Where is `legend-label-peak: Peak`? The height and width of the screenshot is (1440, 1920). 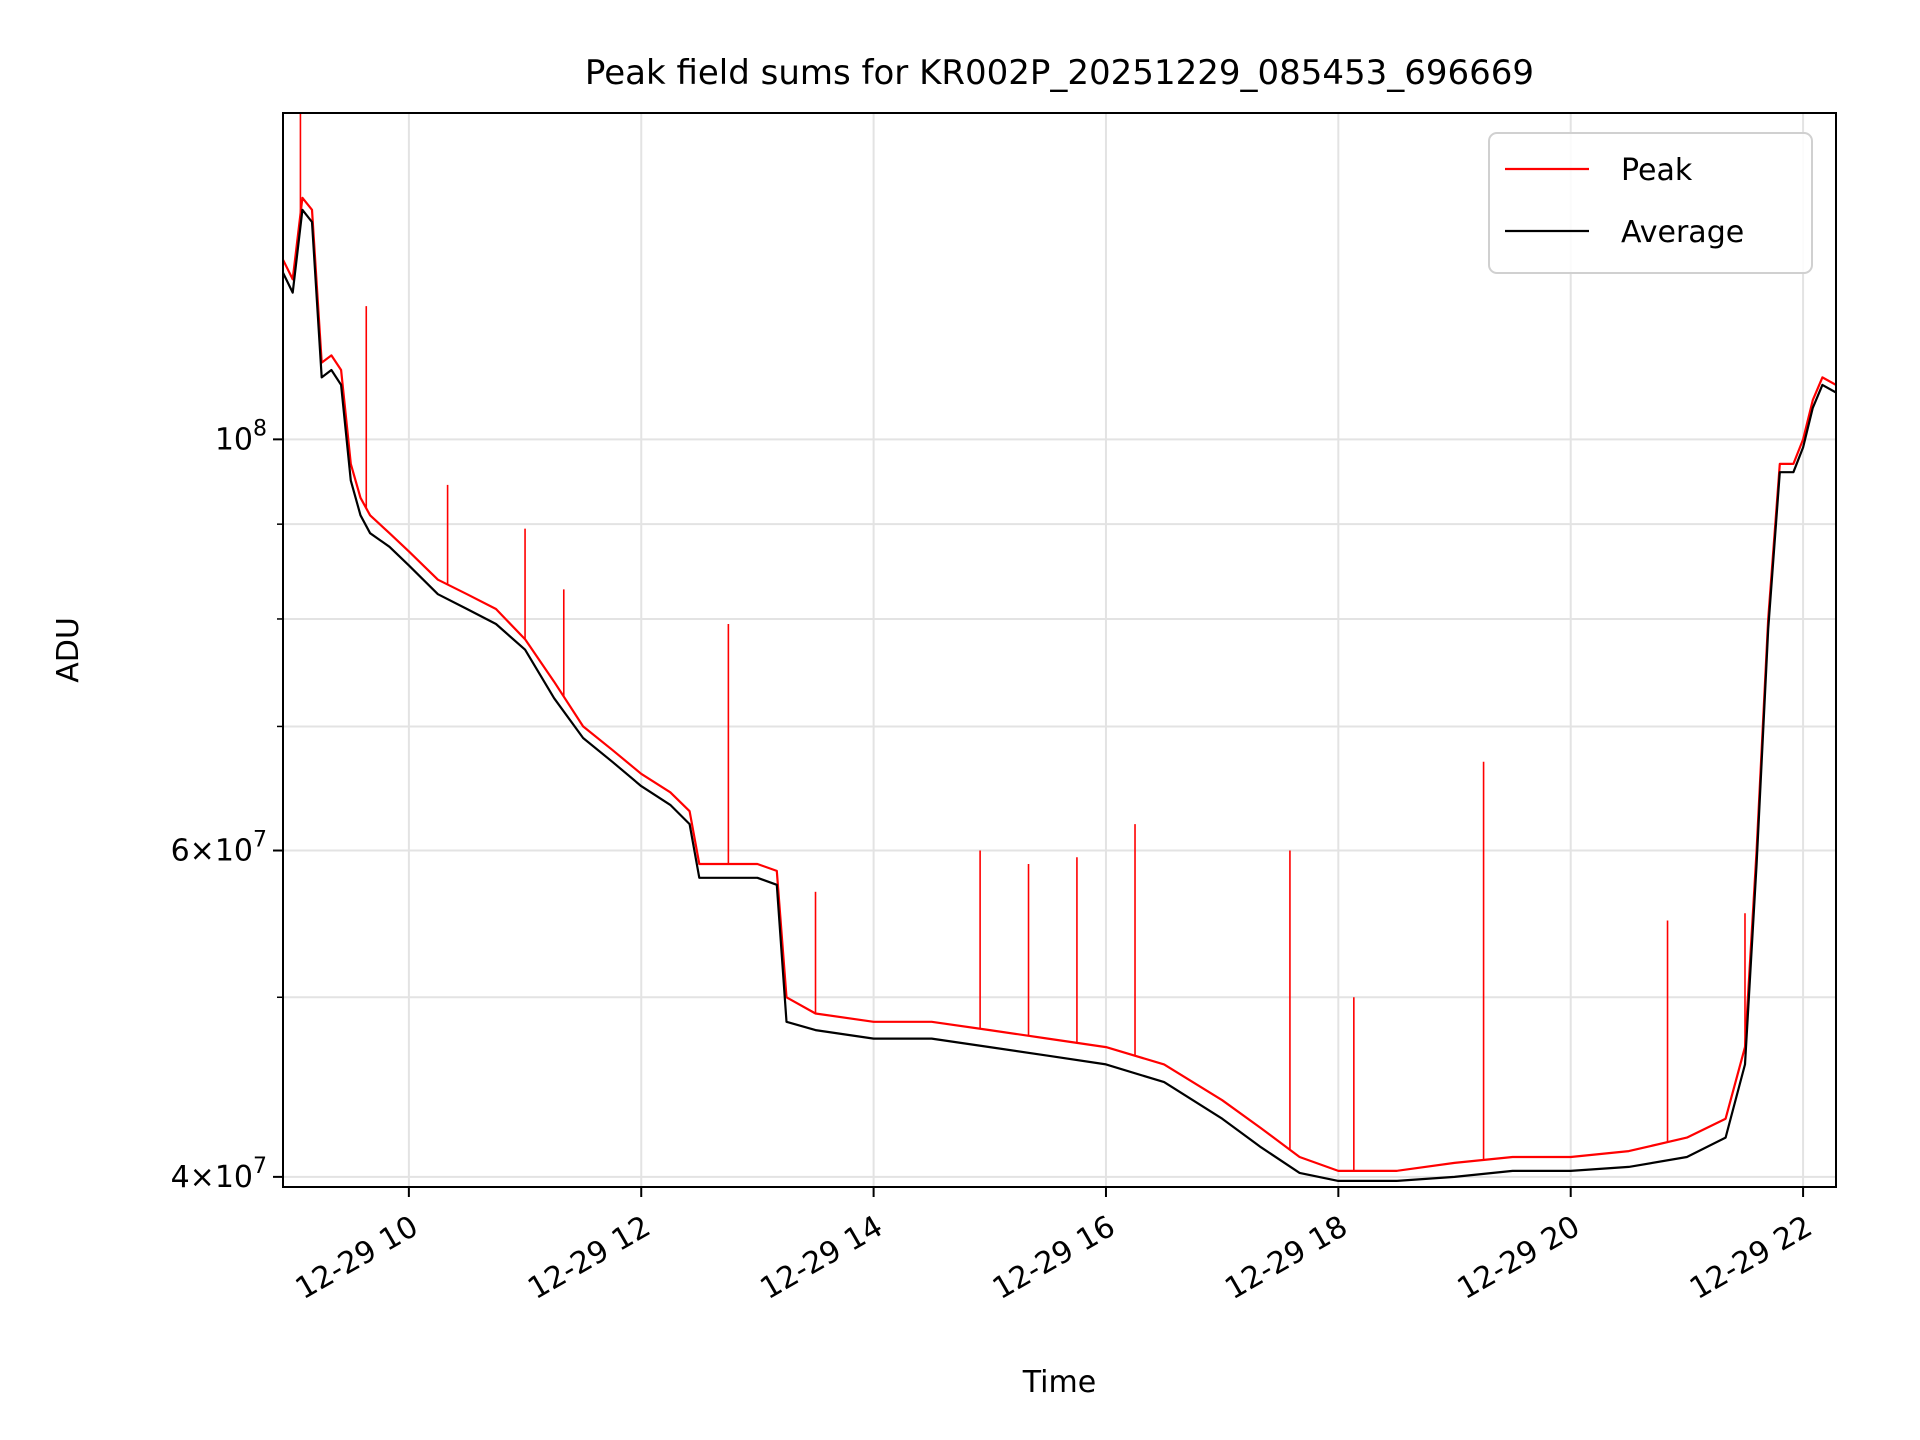
legend-label-peak: Peak is located at coordinates (1657, 170).